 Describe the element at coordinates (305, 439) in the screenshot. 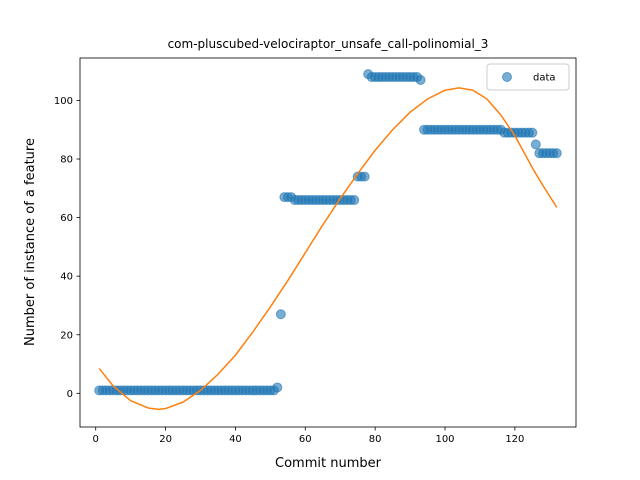

I see `x-tick-label: 60` at that location.